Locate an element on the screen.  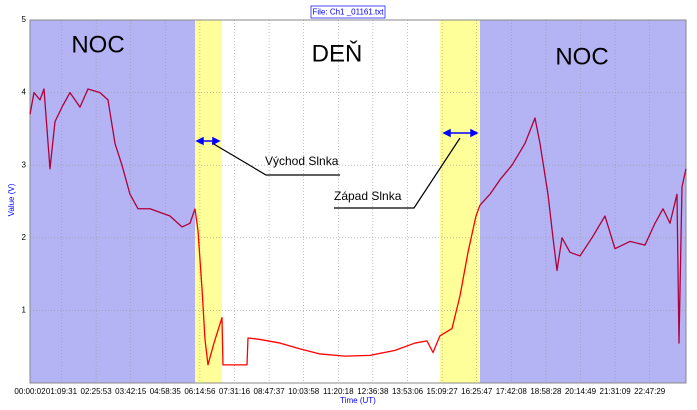
y-tick-label: 3 is located at coordinates (24, 164).